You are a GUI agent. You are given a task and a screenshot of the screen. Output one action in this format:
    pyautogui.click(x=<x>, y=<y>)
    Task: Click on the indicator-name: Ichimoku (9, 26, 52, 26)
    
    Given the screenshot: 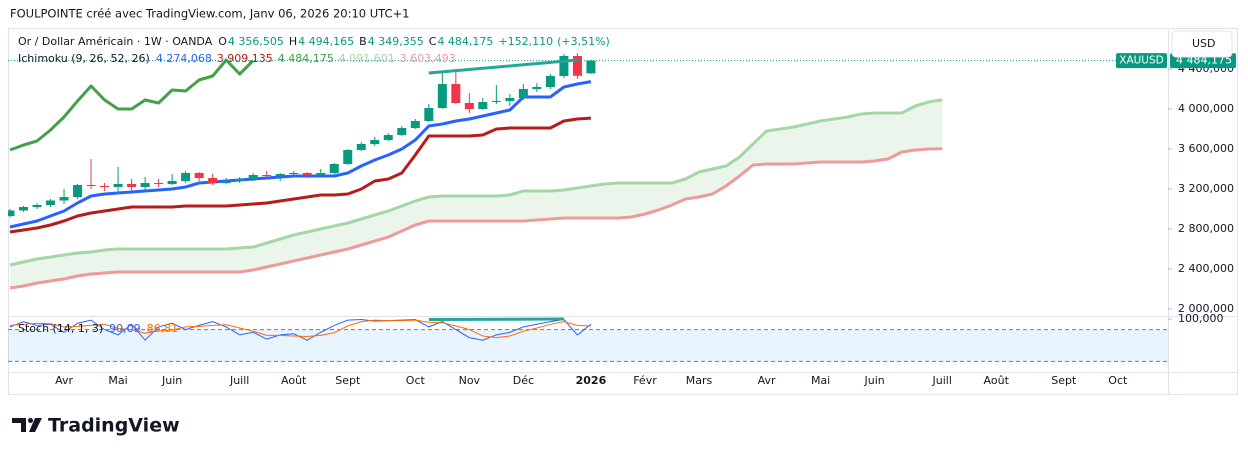 What is the action you would take?
    pyautogui.click(x=84, y=58)
    